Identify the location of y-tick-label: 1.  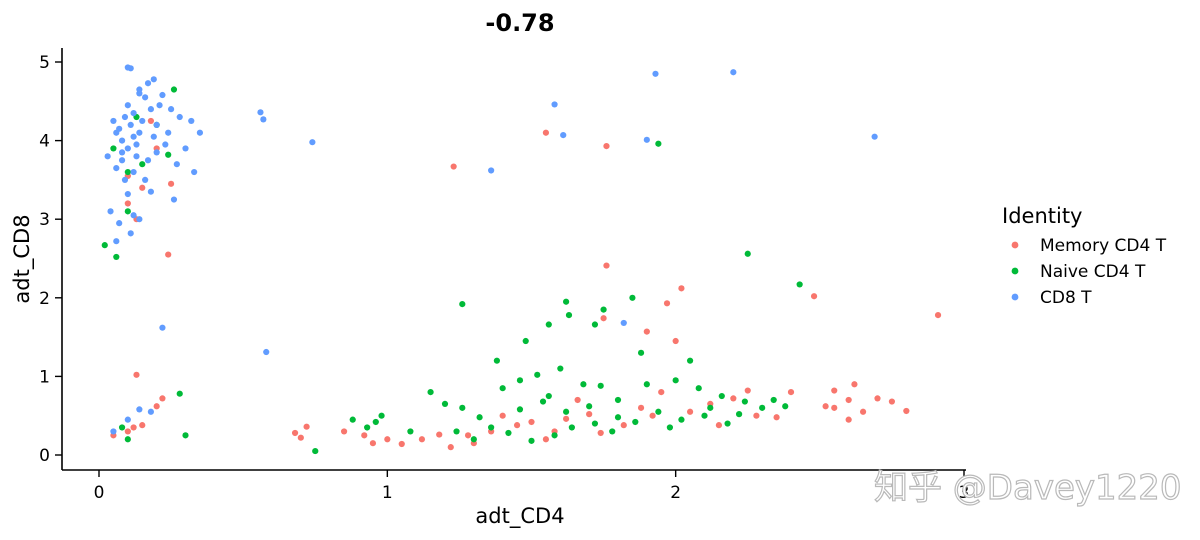
(44, 377).